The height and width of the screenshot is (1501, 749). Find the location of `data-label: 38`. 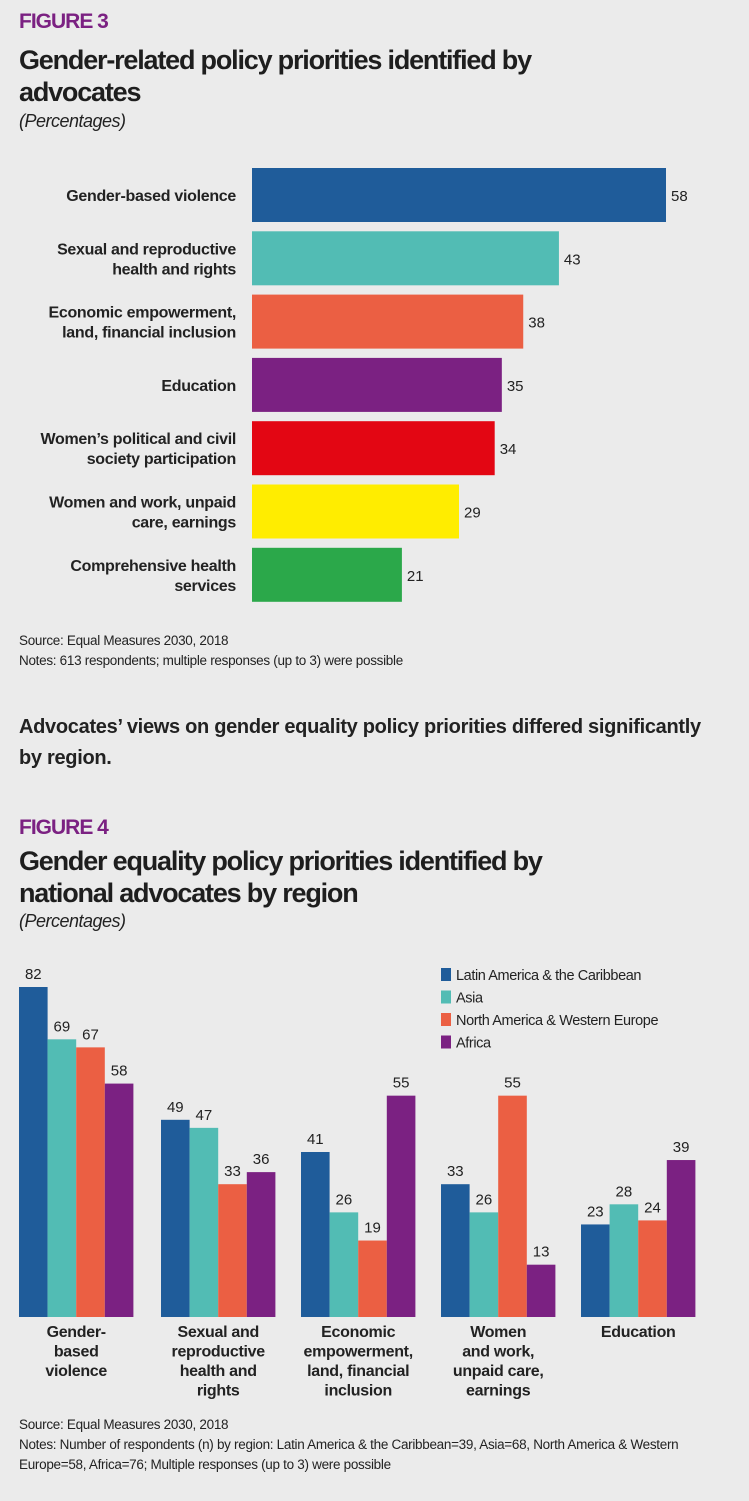

data-label: 38 is located at coordinates (536, 323).